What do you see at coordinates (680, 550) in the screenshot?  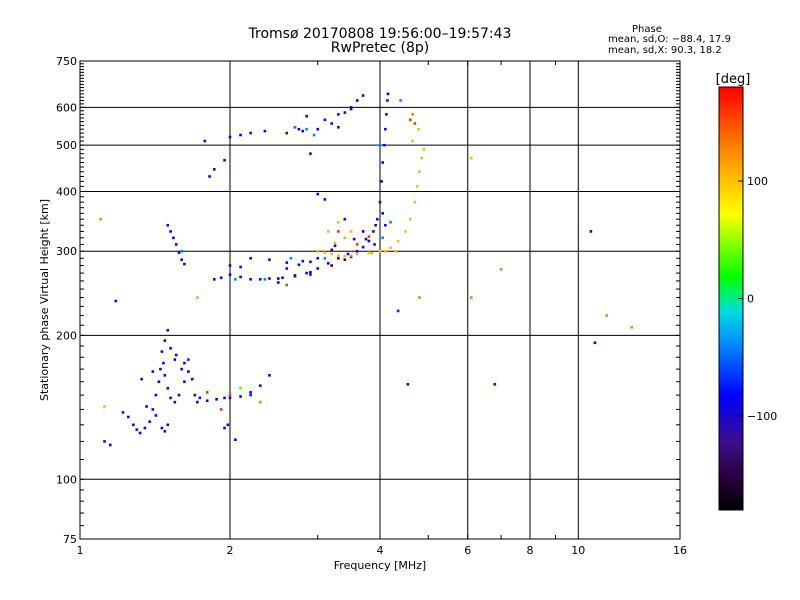 I see `x-tick-label: 16` at bounding box center [680, 550].